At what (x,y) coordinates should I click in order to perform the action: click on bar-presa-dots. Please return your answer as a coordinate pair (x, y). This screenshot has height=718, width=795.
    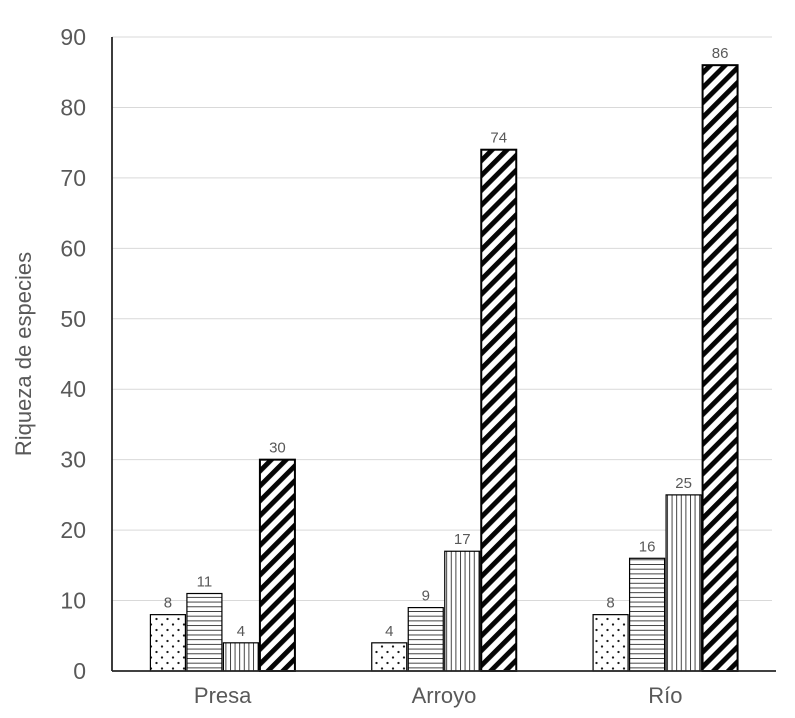
    Looking at the image, I should click on (168, 643).